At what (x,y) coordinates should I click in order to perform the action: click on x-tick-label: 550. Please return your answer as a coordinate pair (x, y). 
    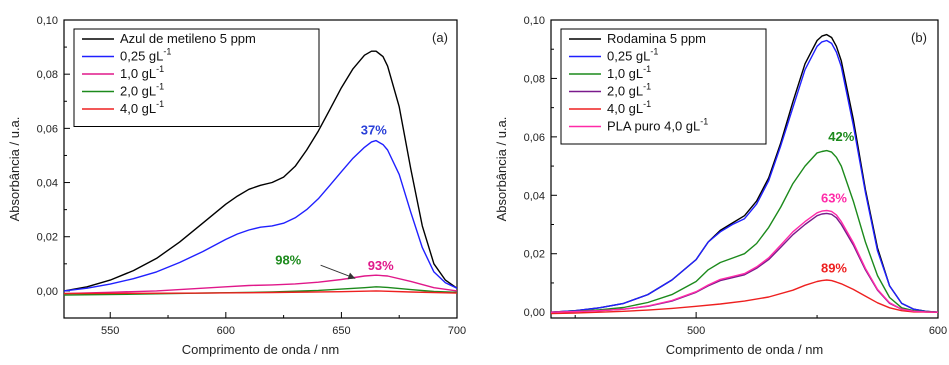
    Looking at the image, I should click on (110, 331).